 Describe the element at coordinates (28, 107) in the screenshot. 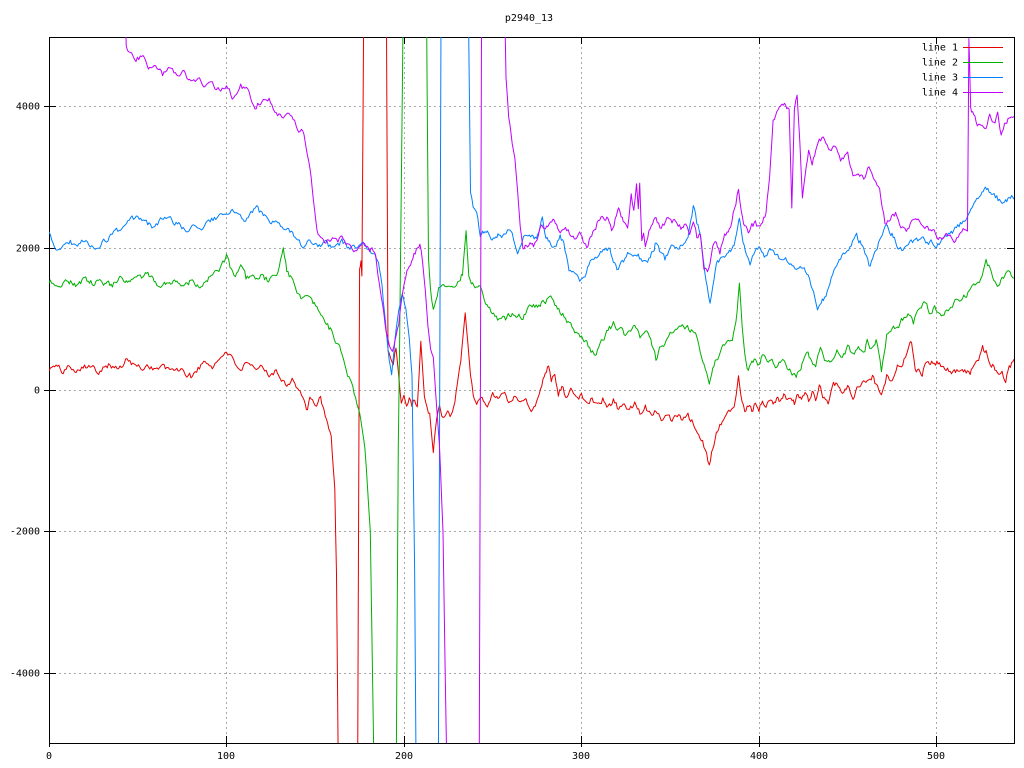

I see `y-tick-label: 4000` at that location.